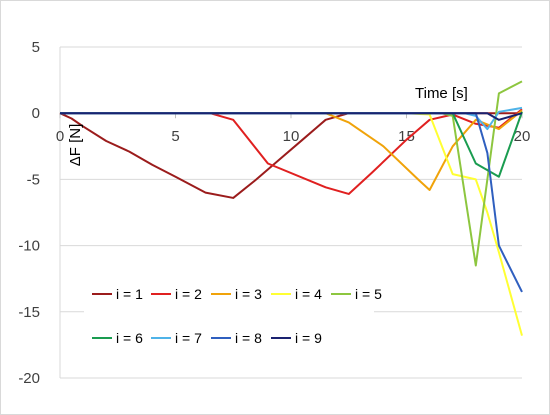 This screenshot has width=550, height=415. I want to click on y-tick-label: -10, so click(29, 246).